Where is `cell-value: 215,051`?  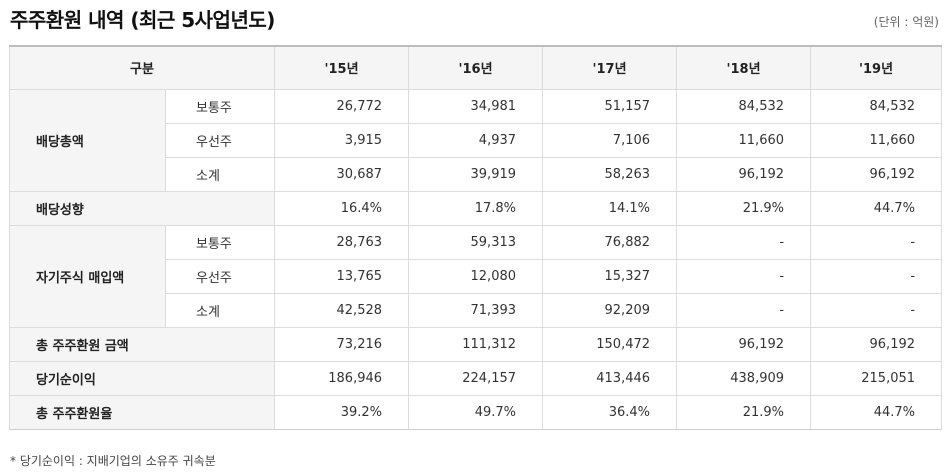 cell-value: 215,051 is located at coordinates (876, 378).